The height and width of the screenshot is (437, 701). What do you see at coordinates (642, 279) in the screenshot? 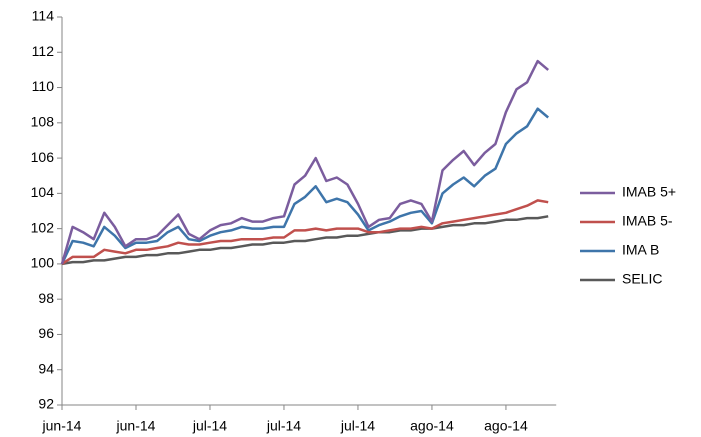
I see `legend-label: SELIC` at bounding box center [642, 279].